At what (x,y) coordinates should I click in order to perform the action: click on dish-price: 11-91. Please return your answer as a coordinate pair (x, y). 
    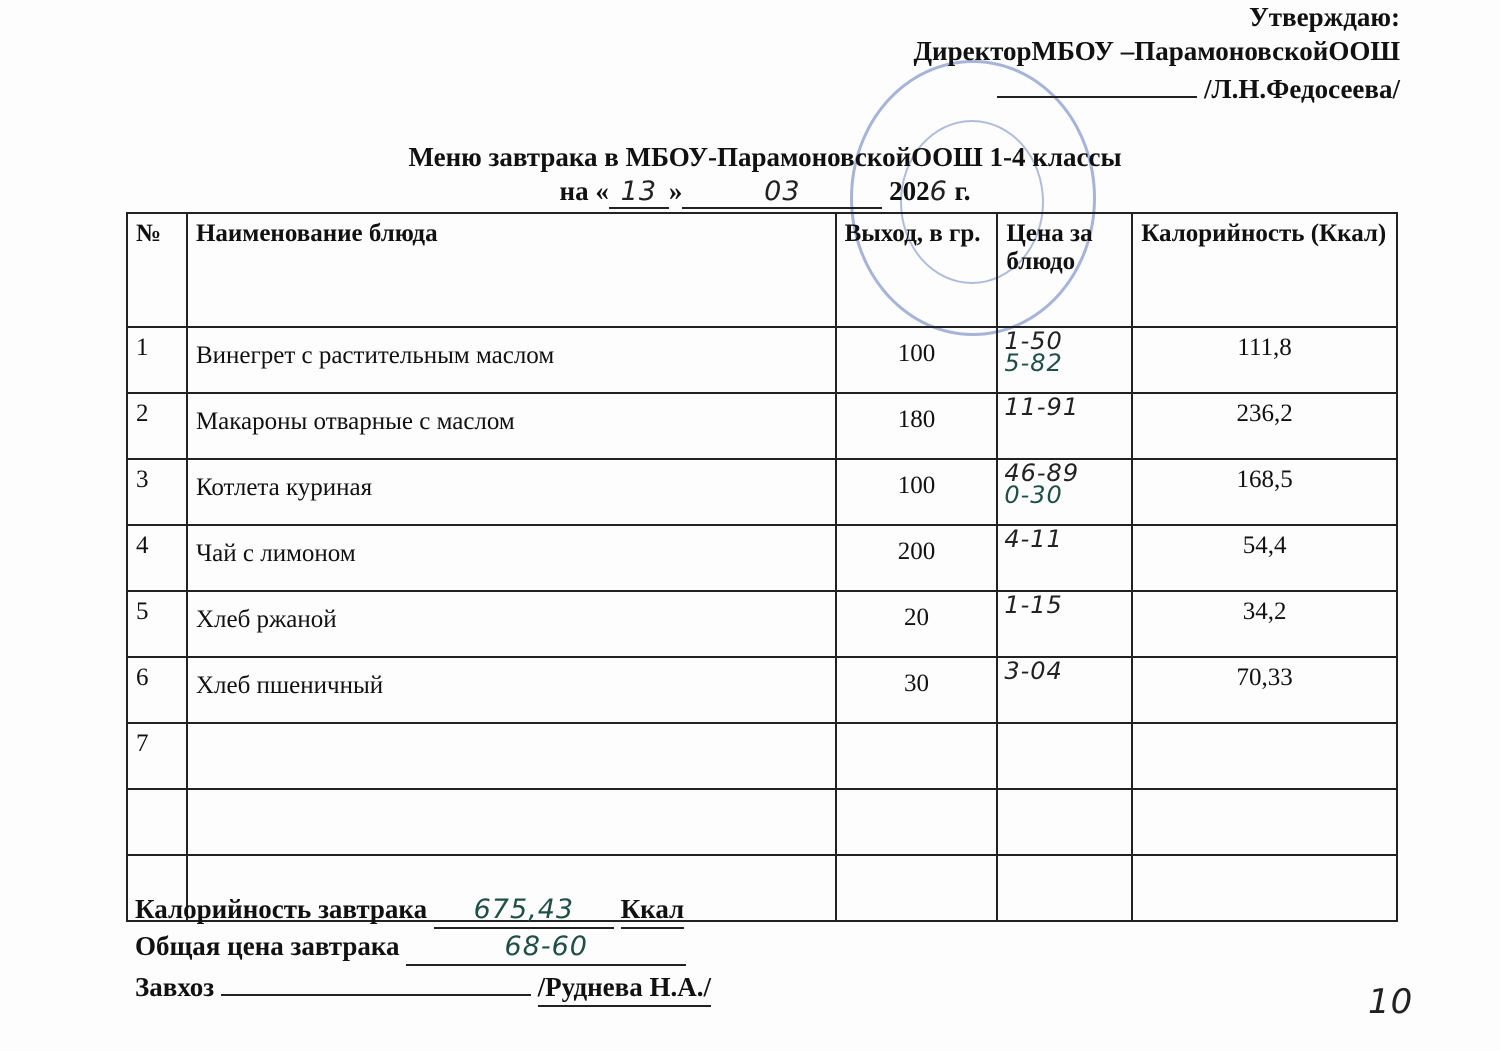
    Looking at the image, I should click on (1065, 426).